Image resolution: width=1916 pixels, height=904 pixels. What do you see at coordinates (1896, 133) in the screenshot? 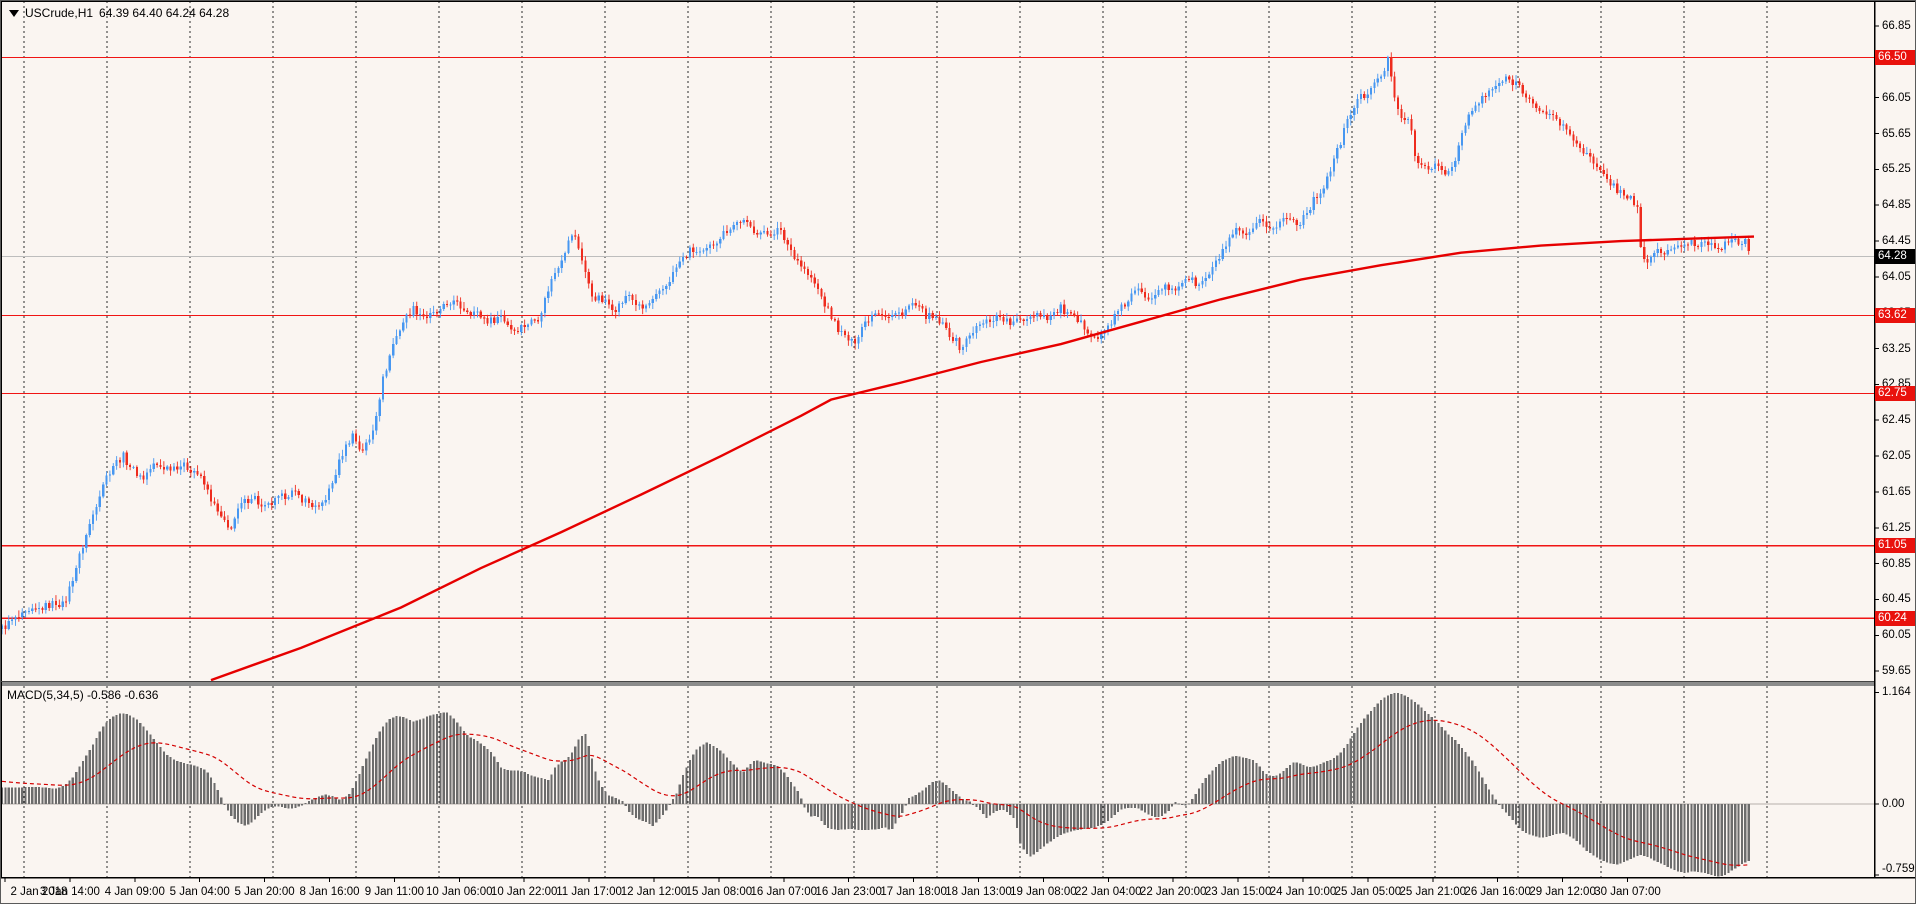
I see `price-tick-label: 65.65` at bounding box center [1896, 133].